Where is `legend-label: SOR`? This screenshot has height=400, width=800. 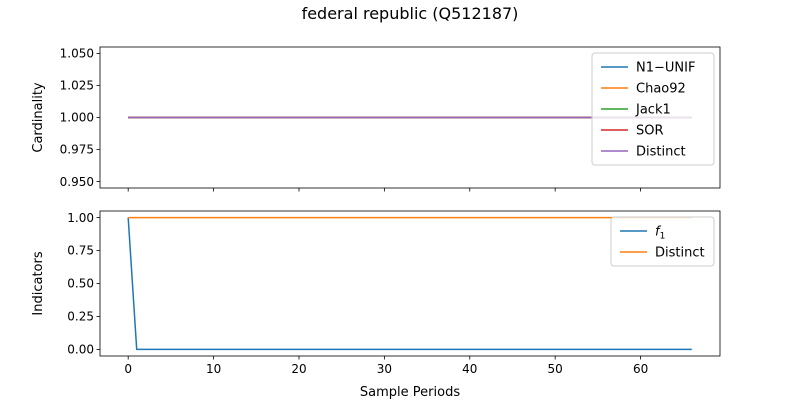
legend-label: SOR is located at coordinates (650, 131).